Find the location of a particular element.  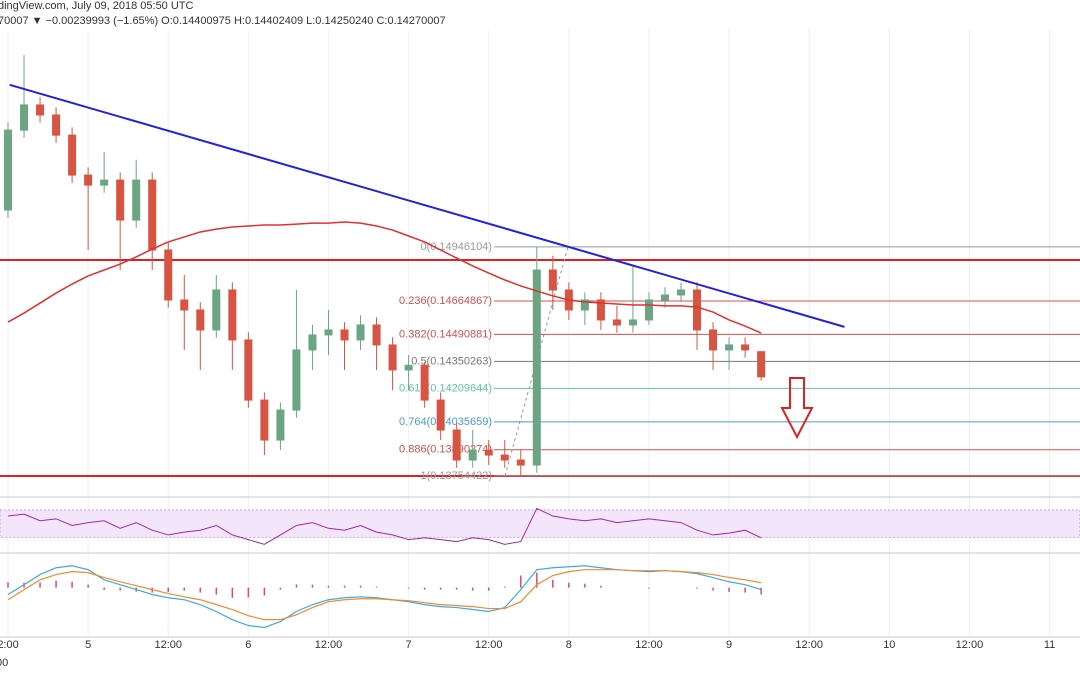

moving-average is located at coordinates (384, 277).